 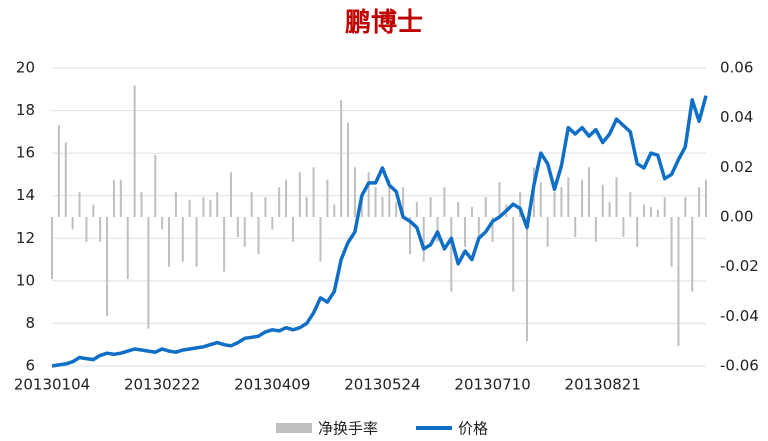 What do you see at coordinates (736, 167) in the screenshot?
I see `y2-tick-label: 0.02` at bounding box center [736, 167].